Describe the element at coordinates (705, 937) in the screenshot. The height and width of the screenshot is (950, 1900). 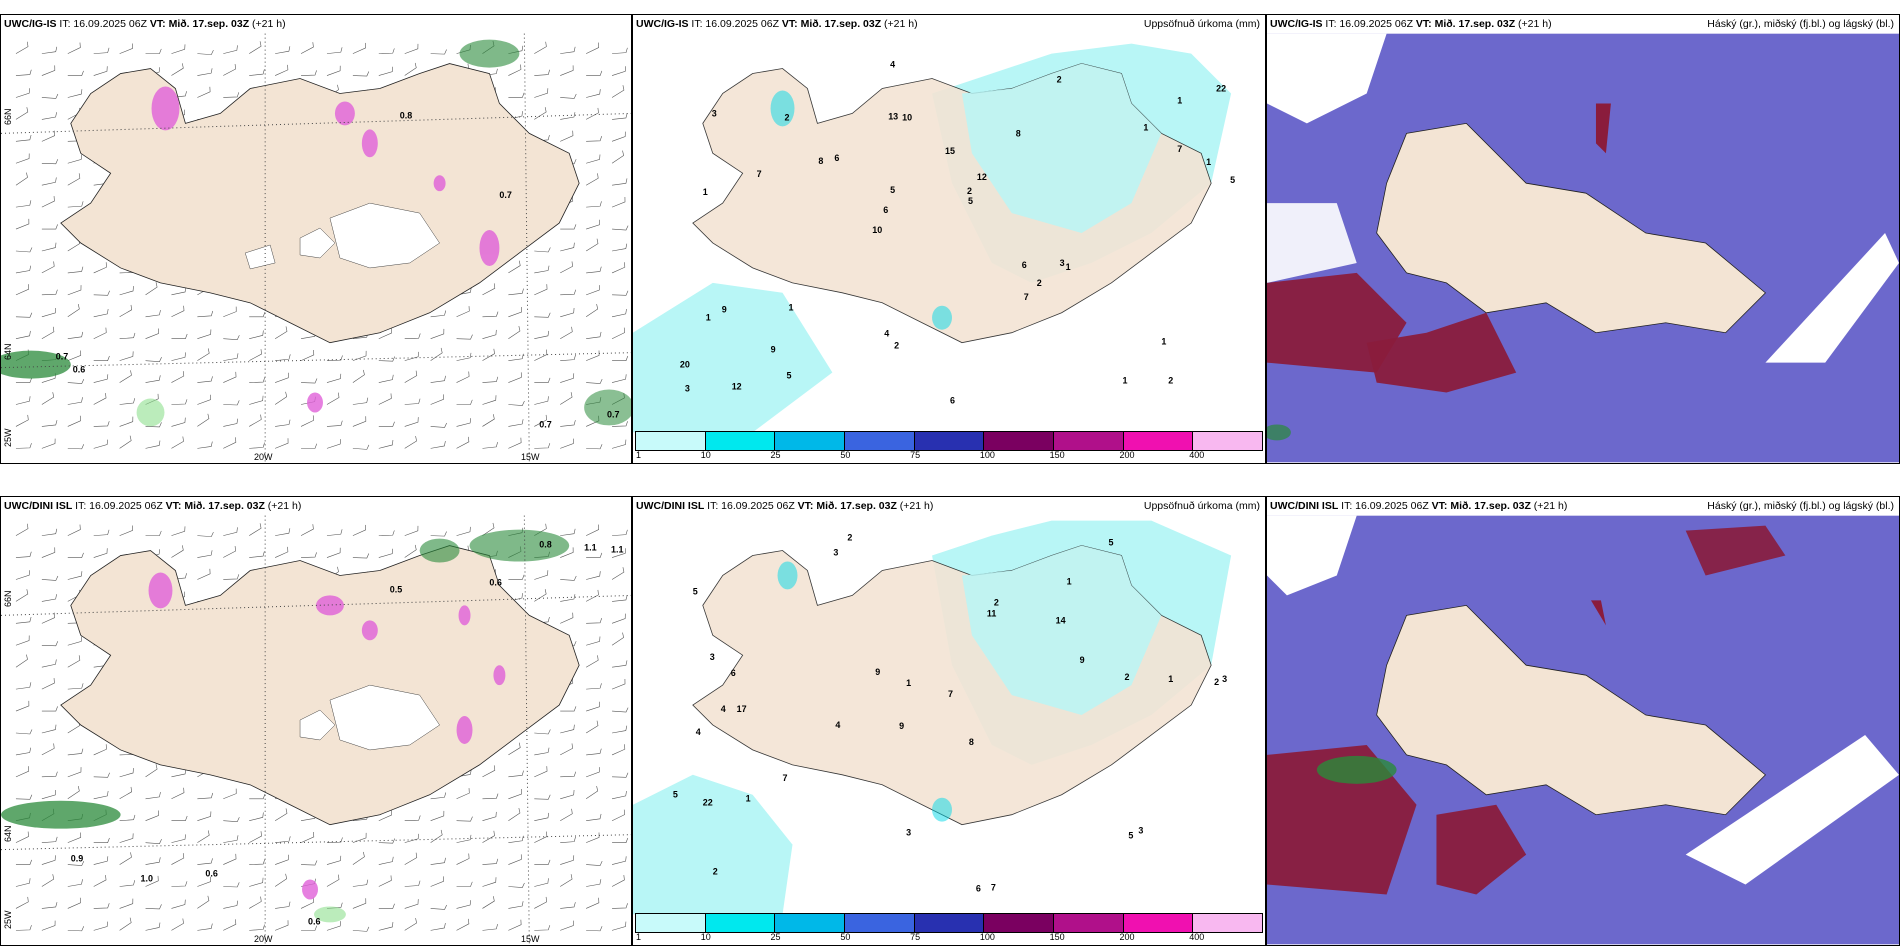
I see `colorbar-label: 10` at that location.